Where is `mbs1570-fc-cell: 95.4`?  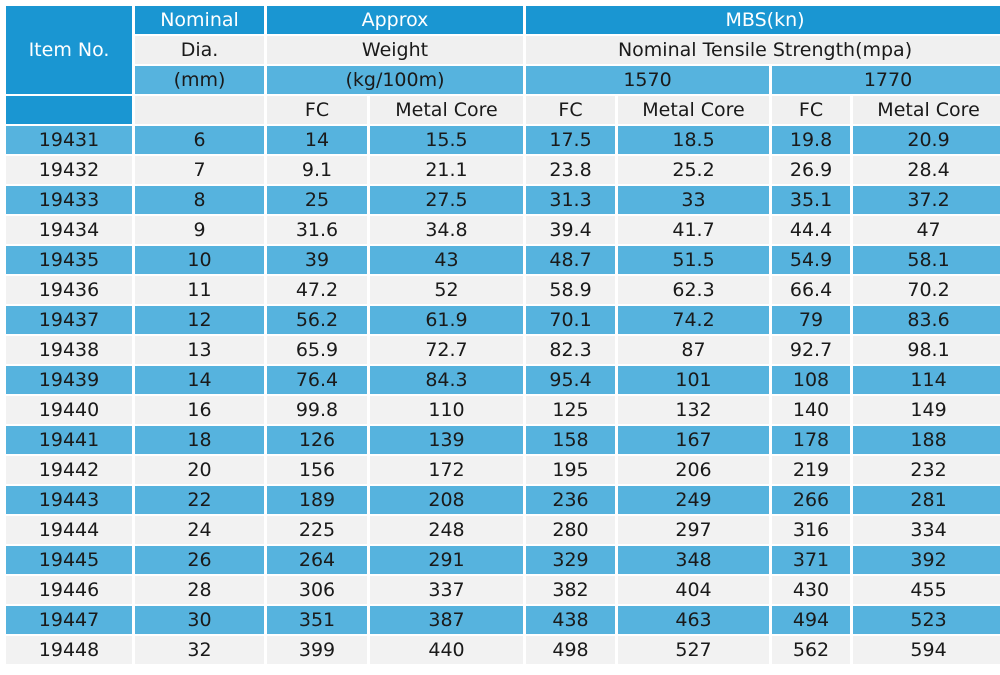 mbs1570-fc-cell: 95.4 is located at coordinates (571, 380).